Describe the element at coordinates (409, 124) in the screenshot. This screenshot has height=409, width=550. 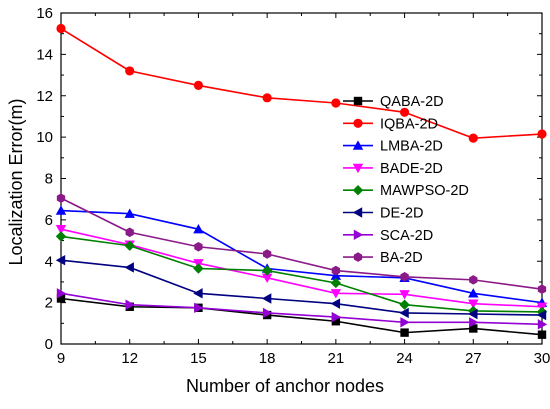
I see `legend-label: IQBA-2D` at that location.